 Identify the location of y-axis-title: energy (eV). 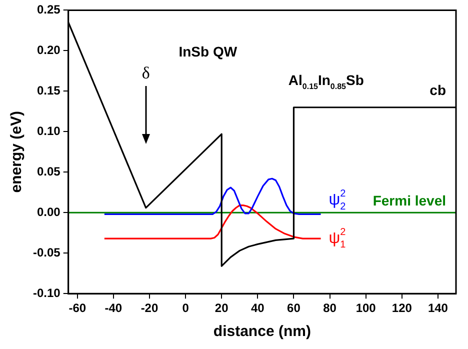
(17, 152).